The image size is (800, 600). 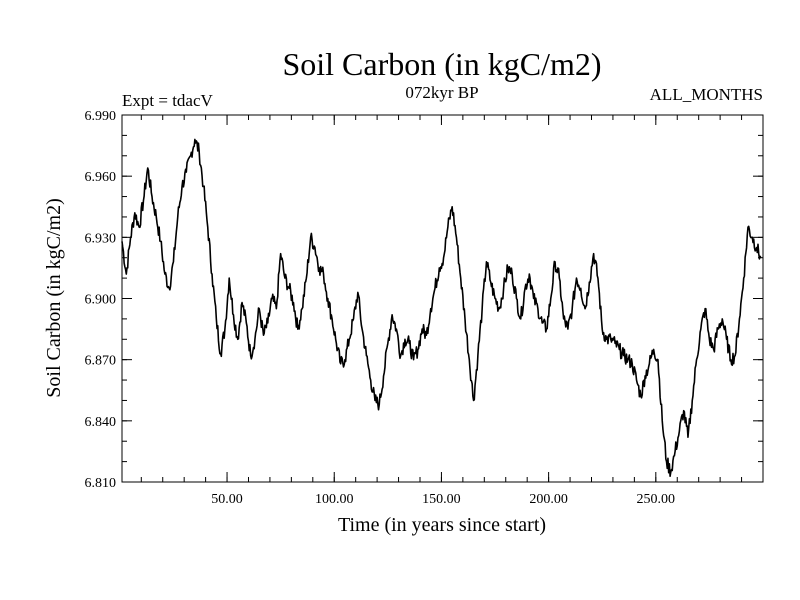 What do you see at coordinates (442, 525) in the screenshot?
I see `x-axis-label: Time (in years since start)` at bounding box center [442, 525].